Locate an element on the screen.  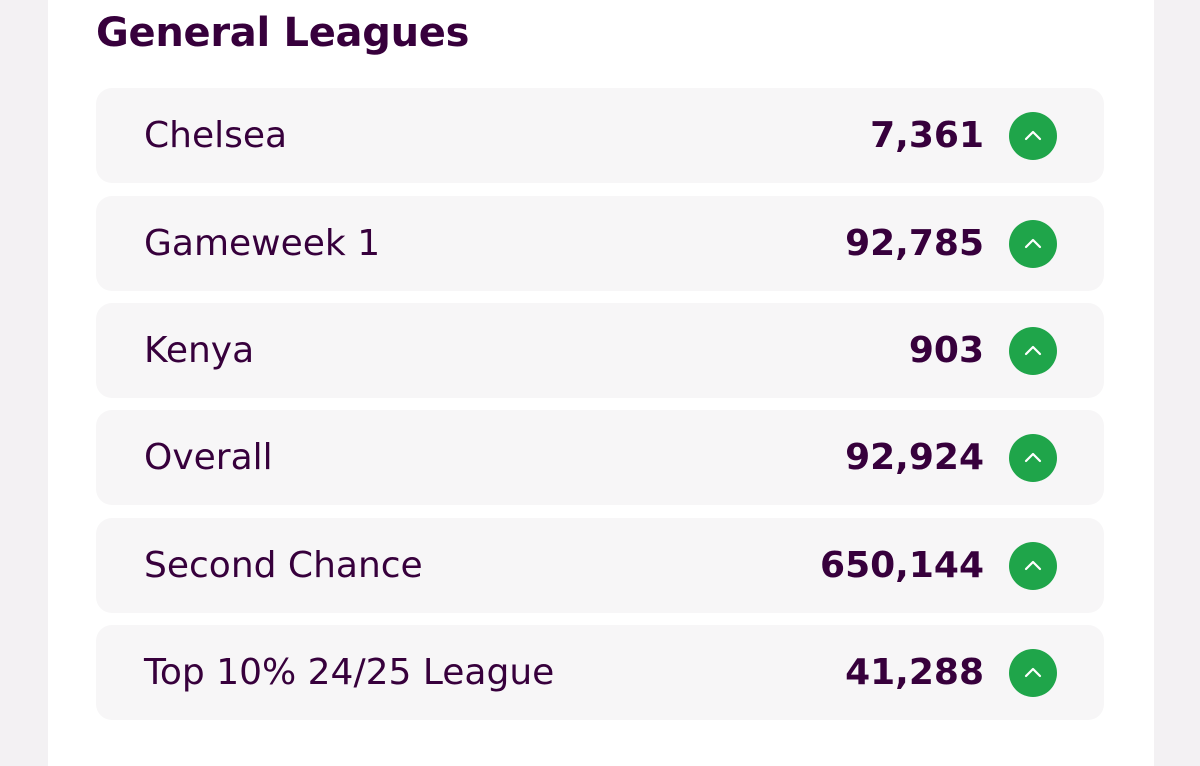
league-rank: 903 is located at coordinates (946, 350).